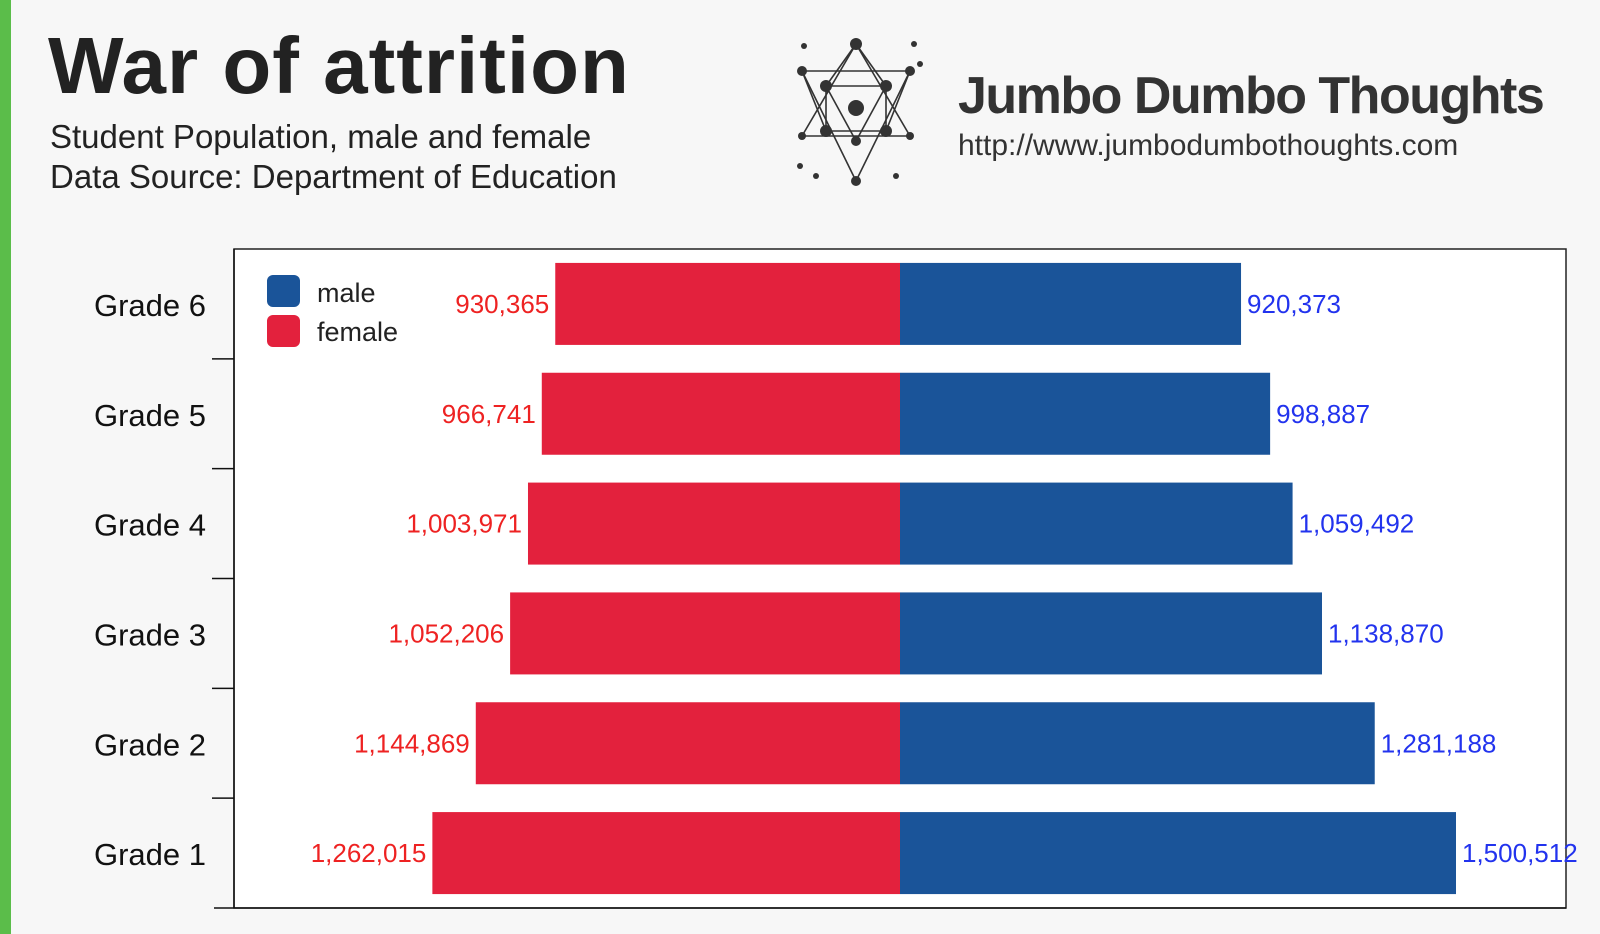 The width and height of the screenshot is (1600, 934). What do you see at coordinates (321, 136) in the screenshot?
I see `chart-subtitle: Student Population, male and female` at bounding box center [321, 136].